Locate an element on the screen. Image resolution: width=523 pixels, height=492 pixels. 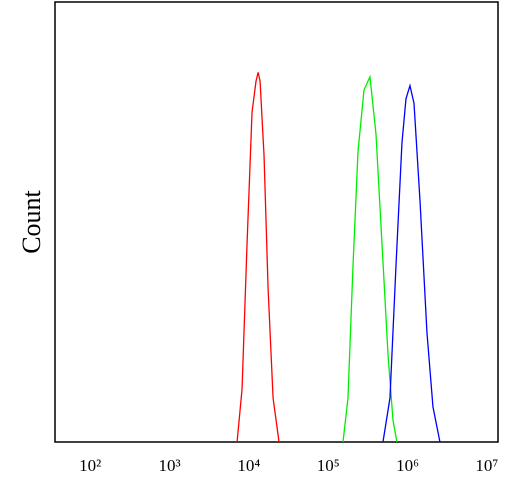
x-tick-label: 10² is located at coordinates (90, 465).